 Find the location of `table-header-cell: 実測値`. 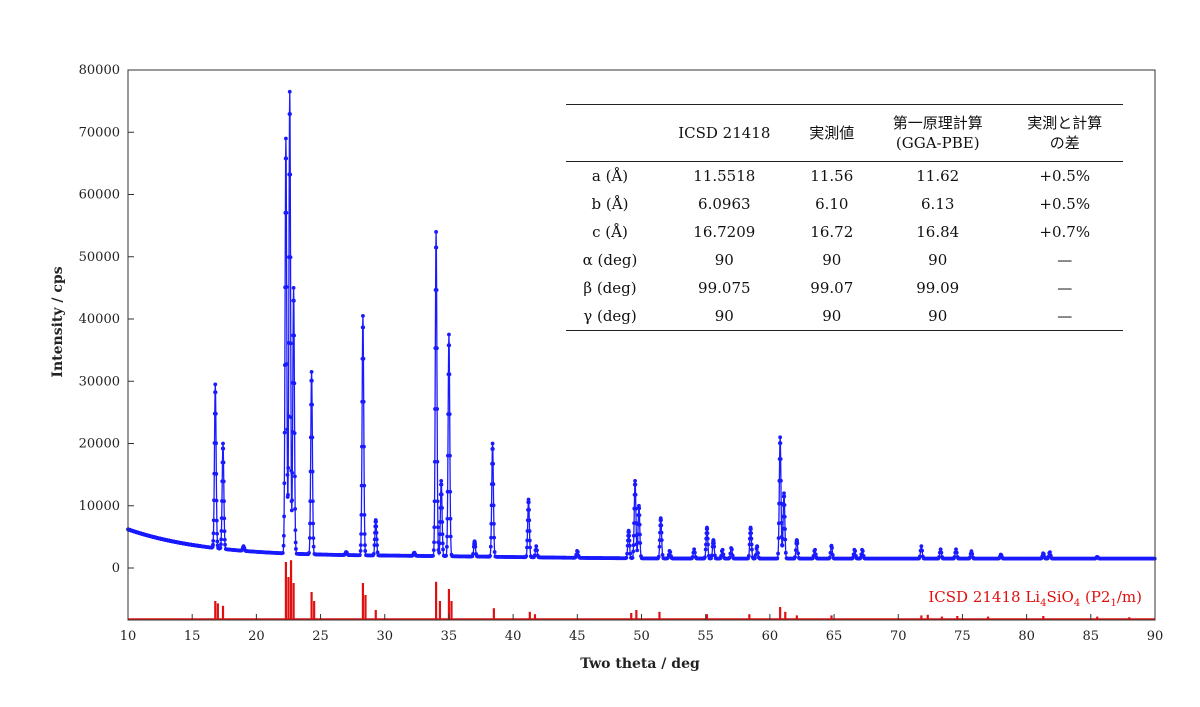

table-header-cell: 実測値 is located at coordinates (831, 133).